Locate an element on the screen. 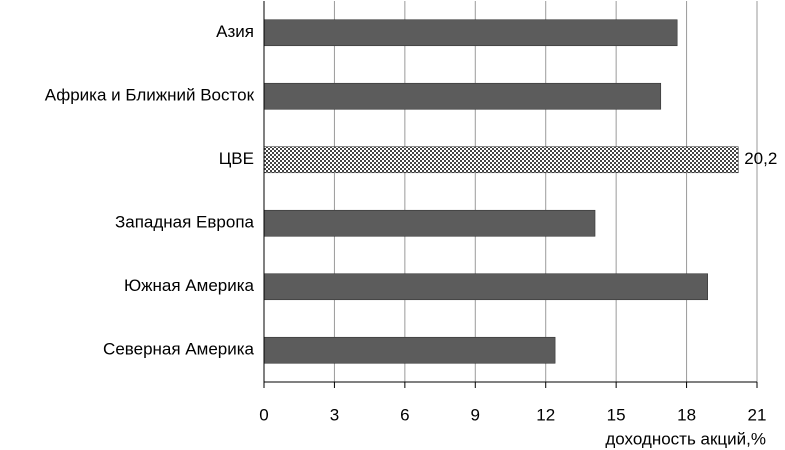  y-tick-label: Африка и Ближний Восток is located at coordinates (150, 95).